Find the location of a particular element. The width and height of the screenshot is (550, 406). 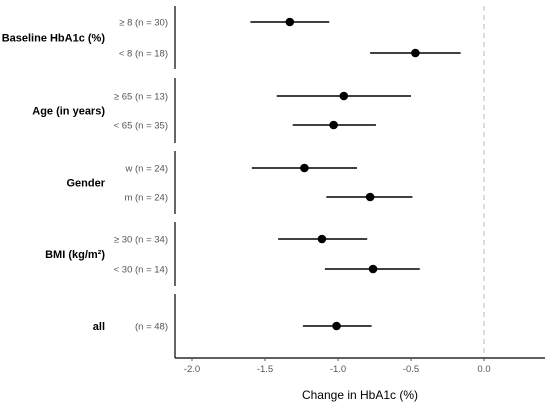

group-label: Gender is located at coordinates (85, 184).